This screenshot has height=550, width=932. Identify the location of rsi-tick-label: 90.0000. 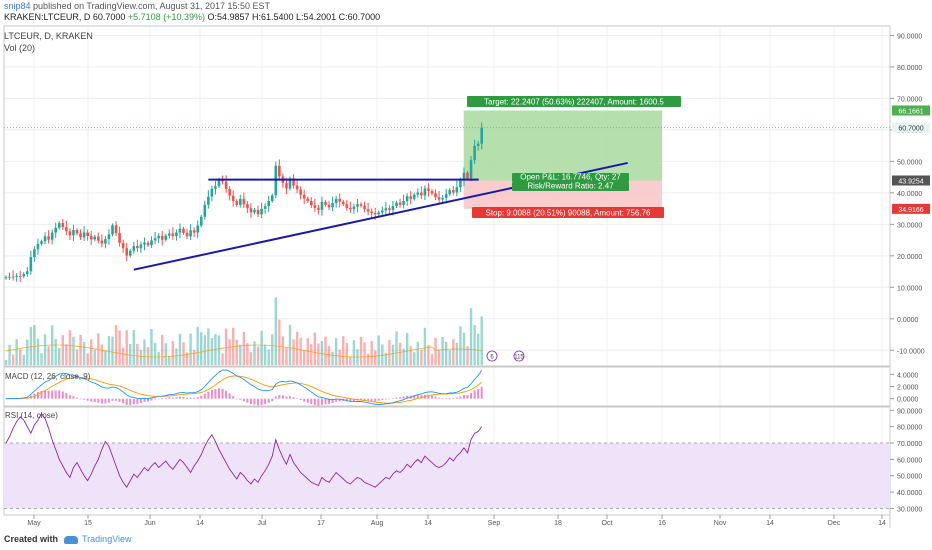
(909, 411).